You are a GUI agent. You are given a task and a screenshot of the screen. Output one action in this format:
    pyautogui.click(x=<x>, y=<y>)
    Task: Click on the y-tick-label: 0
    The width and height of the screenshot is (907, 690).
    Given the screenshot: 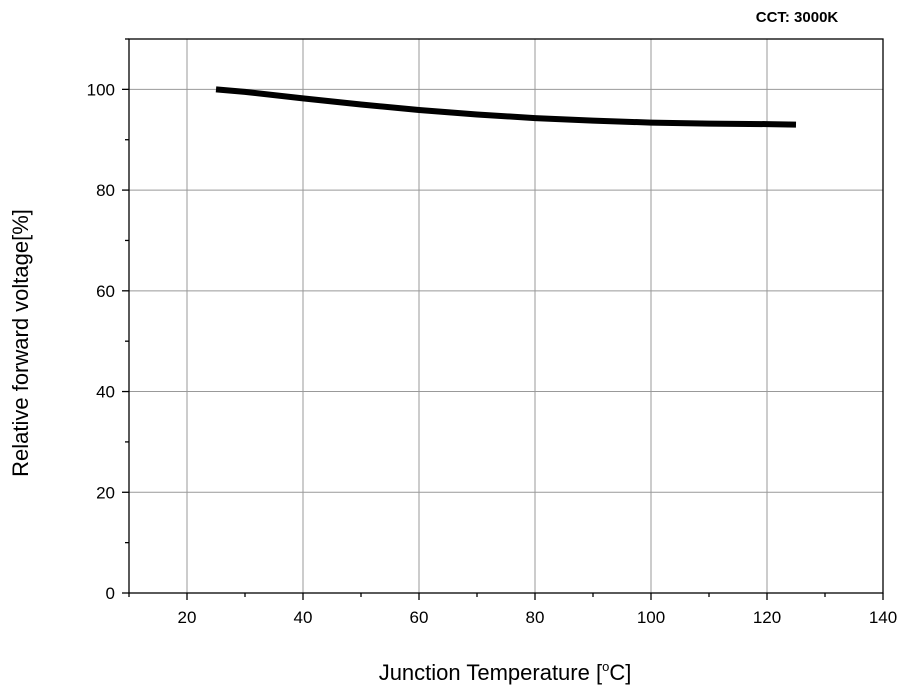 What is the action you would take?
    pyautogui.click(x=110, y=593)
    